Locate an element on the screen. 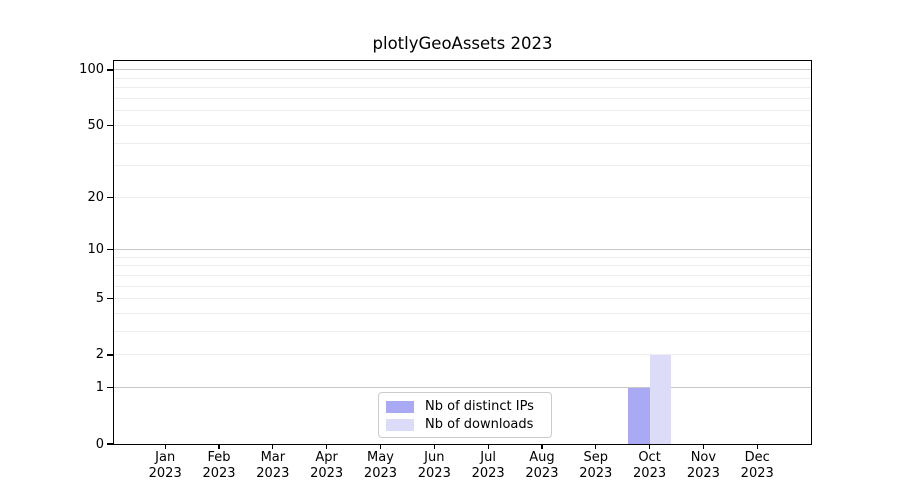 The height and width of the screenshot is (500, 900). legend-swatch-downloads is located at coordinates (400, 424).